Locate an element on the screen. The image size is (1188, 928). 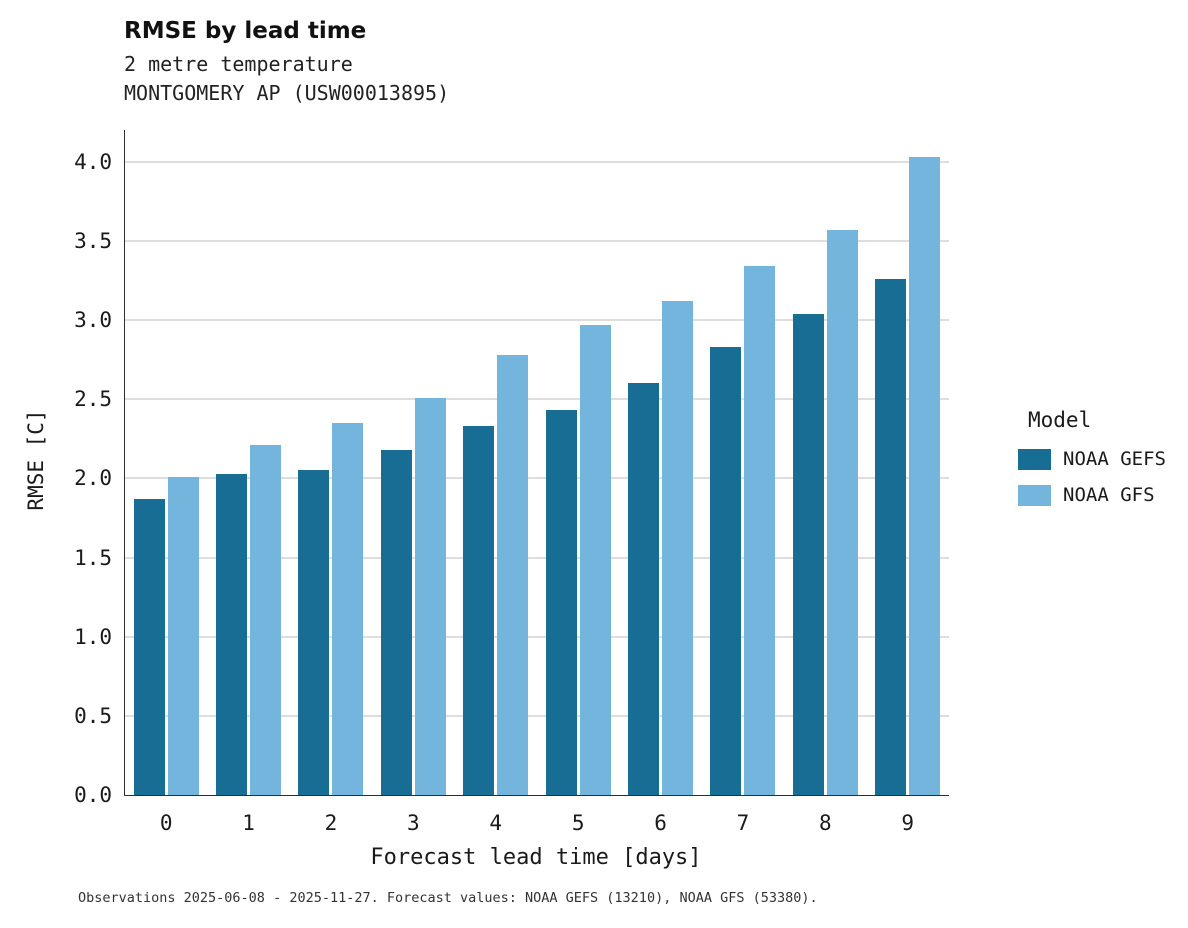
bar-group: 2 is located at coordinates (331, 482).